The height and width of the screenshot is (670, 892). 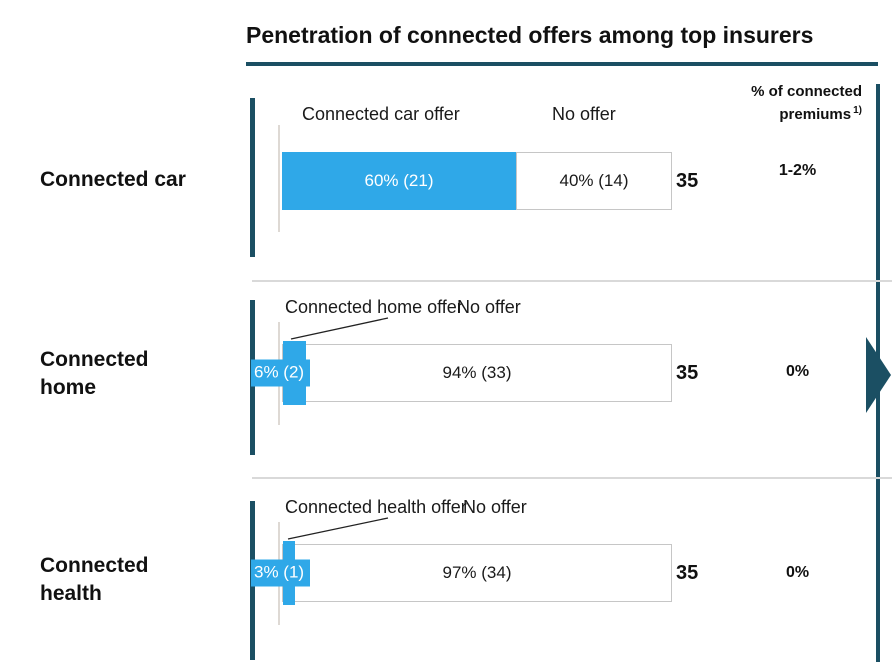 What do you see at coordinates (797, 170) in the screenshot?
I see `premium-value-car: 1-2%` at bounding box center [797, 170].